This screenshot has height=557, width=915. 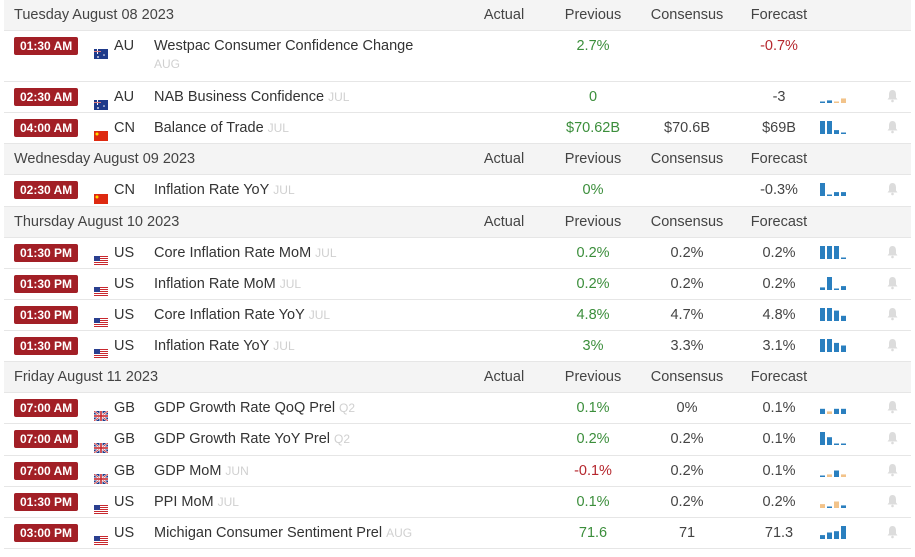 I want to click on event-row: 07:00 AM GB GDP MoM JUN -0.1% 0.2% 0.1%, so click(x=458, y=471).